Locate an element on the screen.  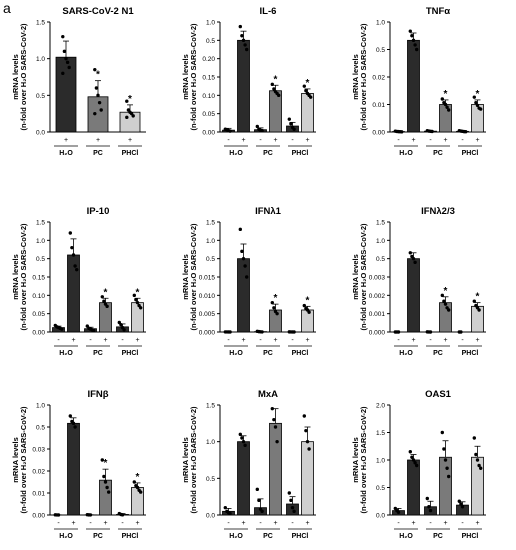
y-tick-label: 0.010 is located at coordinates (207, 296).